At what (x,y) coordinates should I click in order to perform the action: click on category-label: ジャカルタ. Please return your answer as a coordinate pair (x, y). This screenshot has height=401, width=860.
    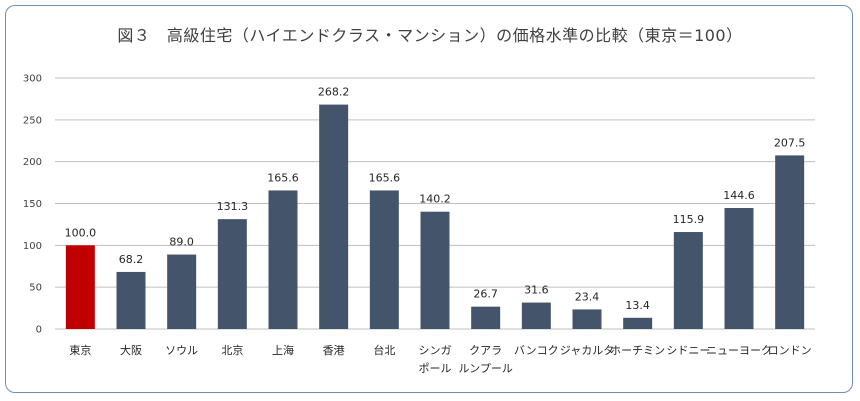
    Looking at the image, I should click on (587, 350).